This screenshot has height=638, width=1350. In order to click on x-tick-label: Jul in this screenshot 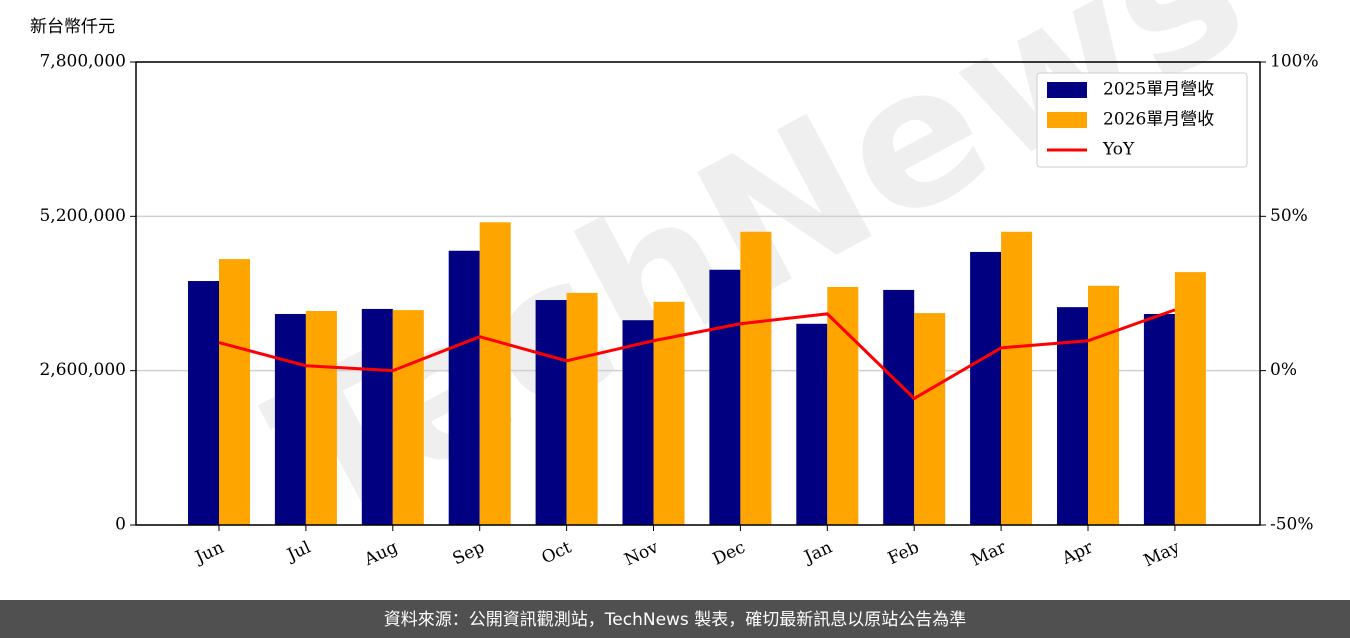, I will do `click(298, 551)`.